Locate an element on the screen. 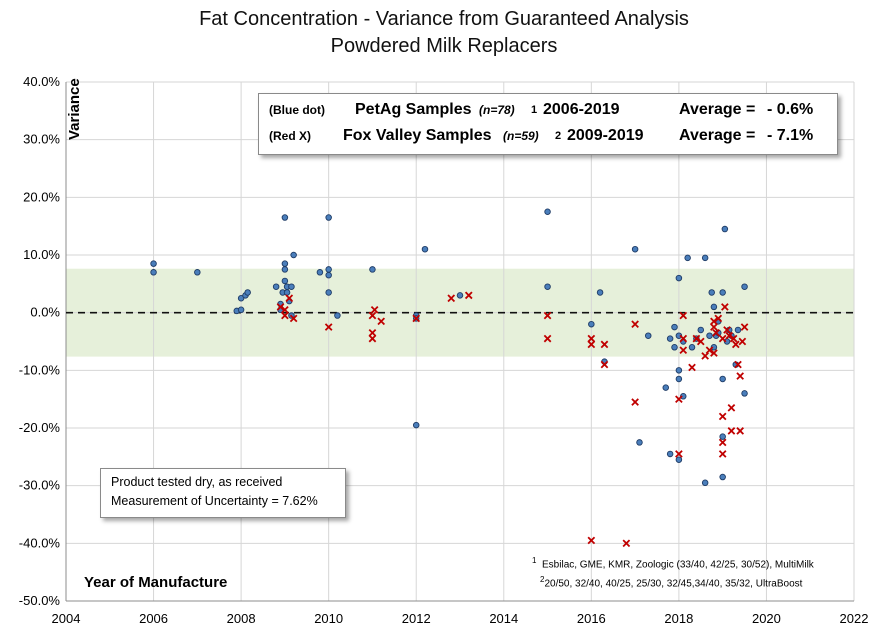 Image resolution: width=888 pixels, height=640 pixels. legend-series-name: Fox Valley Samples is located at coordinates (417, 135).